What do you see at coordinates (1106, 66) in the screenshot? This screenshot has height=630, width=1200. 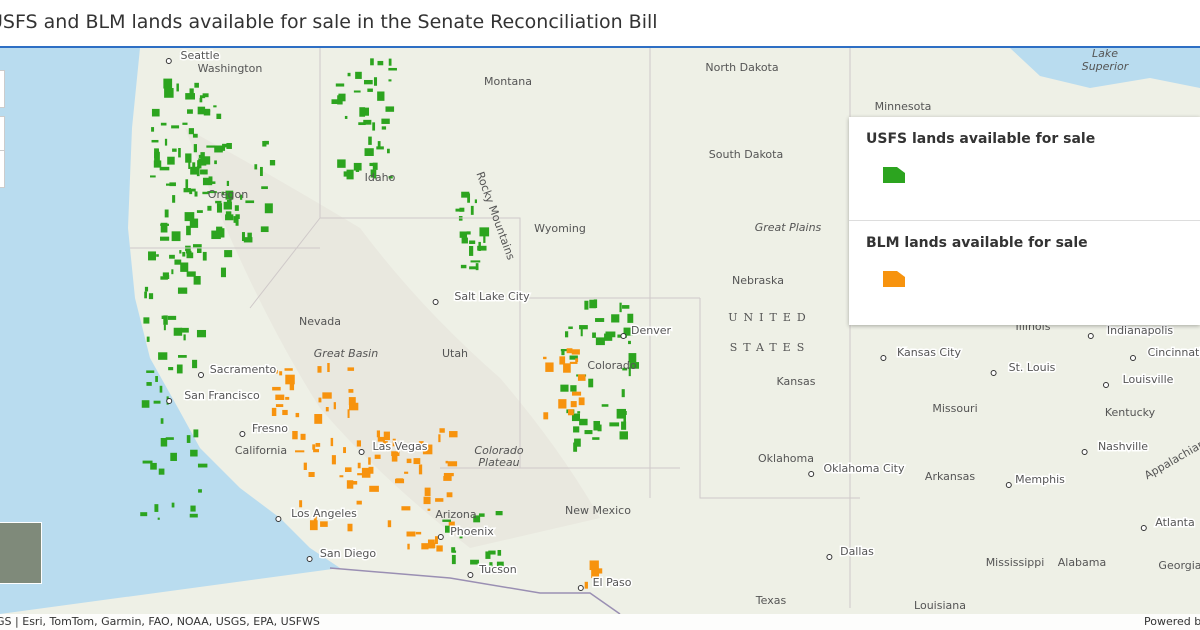 I see `map-label: Superior` at bounding box center [1106, 66].